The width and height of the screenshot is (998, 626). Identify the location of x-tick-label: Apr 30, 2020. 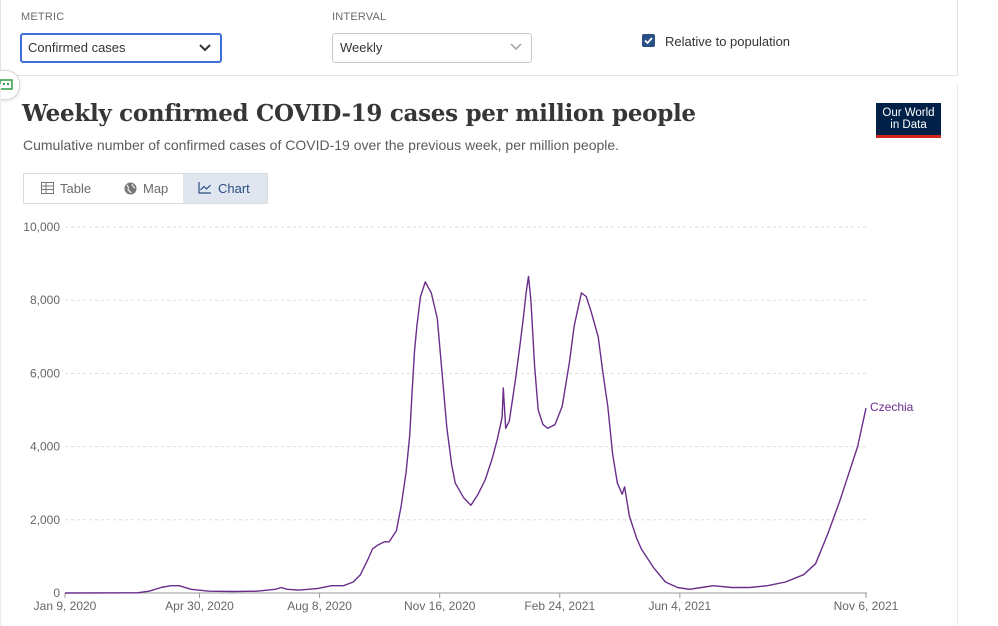
(199, 606).